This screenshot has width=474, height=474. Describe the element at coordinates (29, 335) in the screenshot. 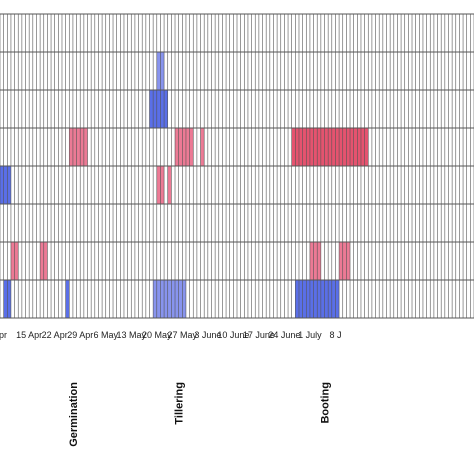

I see `x-tick-label: 15 Apr` at that location.